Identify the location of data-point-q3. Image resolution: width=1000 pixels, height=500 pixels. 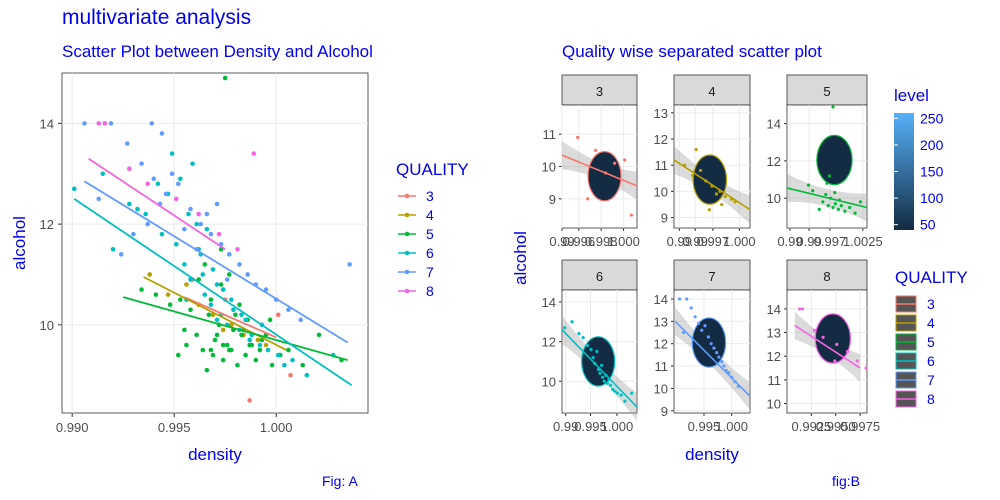
(249, 400).